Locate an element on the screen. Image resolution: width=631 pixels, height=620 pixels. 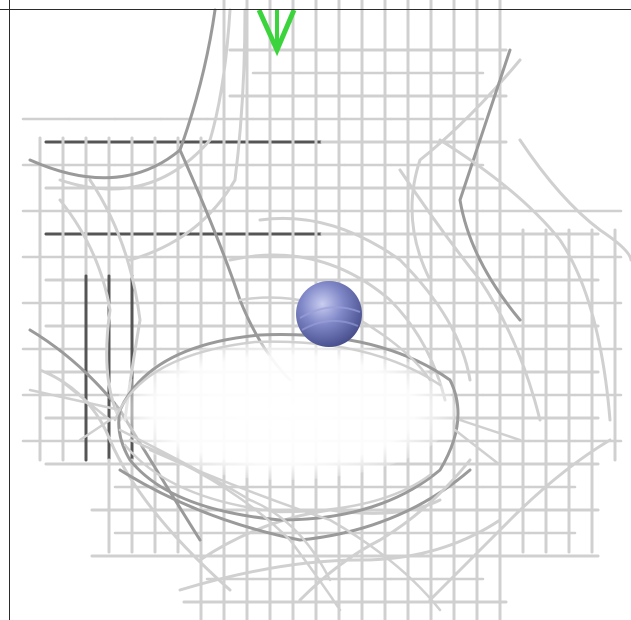
axis-marker-icon is located at coordinates (276, 32).